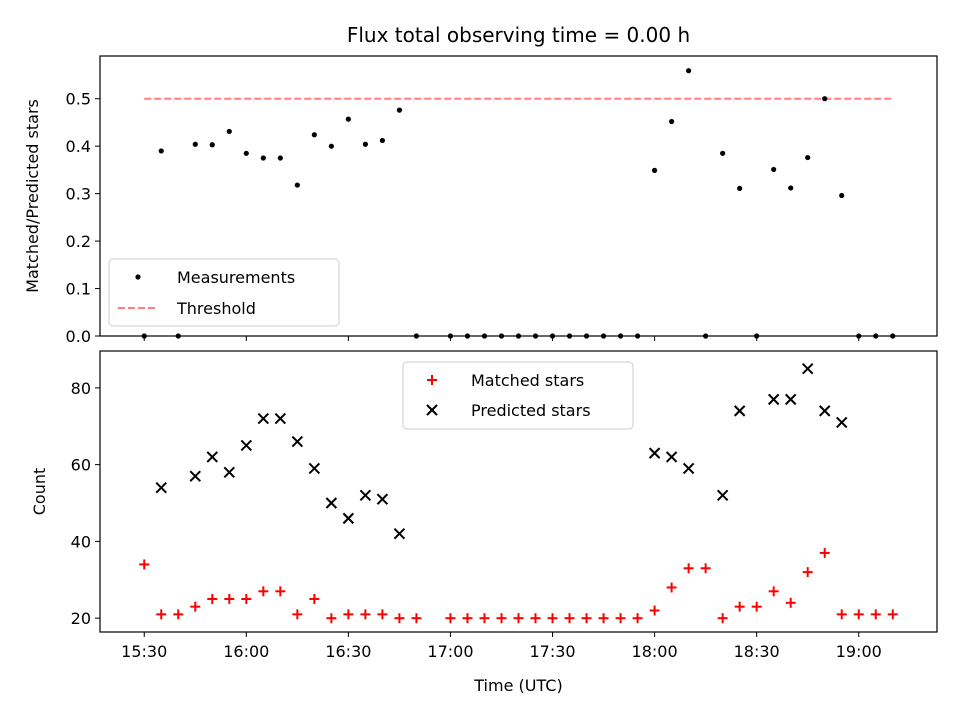 This screenshot has width=960, height=720. Describe the element at coordinates (527, 380) in the screenshot. I see `legend-matched-label: Matched stars` at that location.